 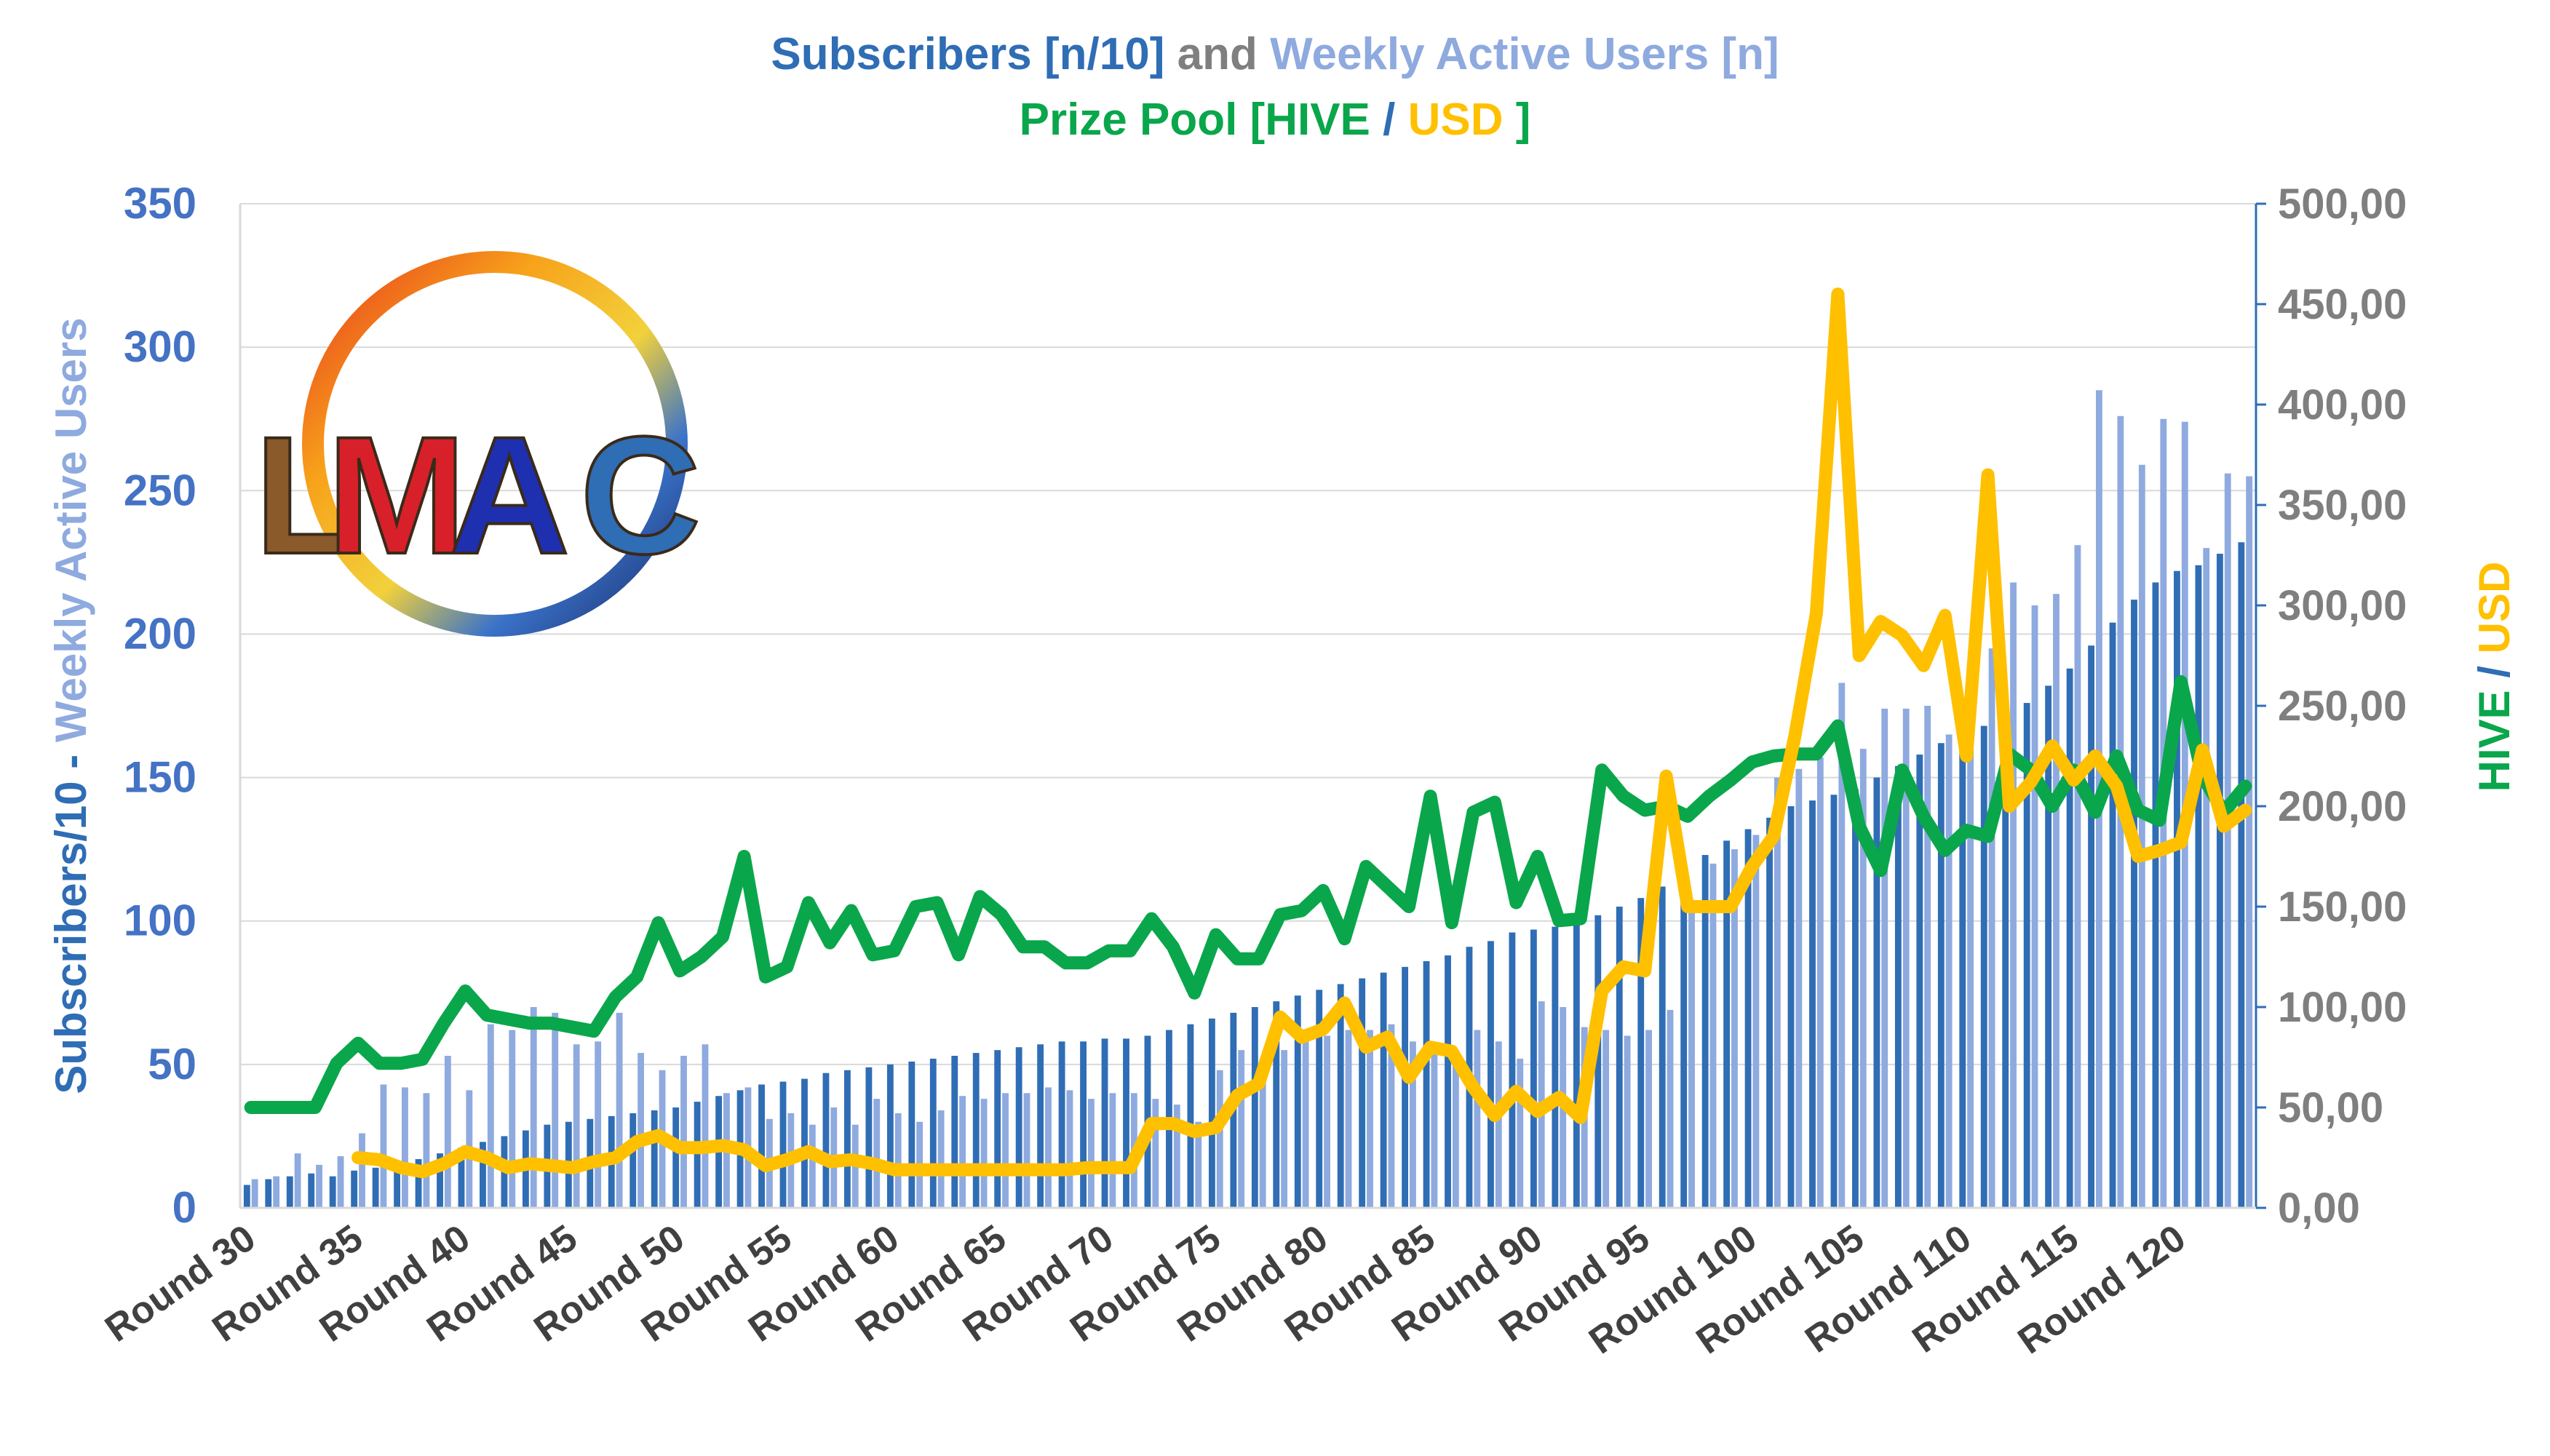 I want to click on logo-letter: L, so click(x=306, y=495).